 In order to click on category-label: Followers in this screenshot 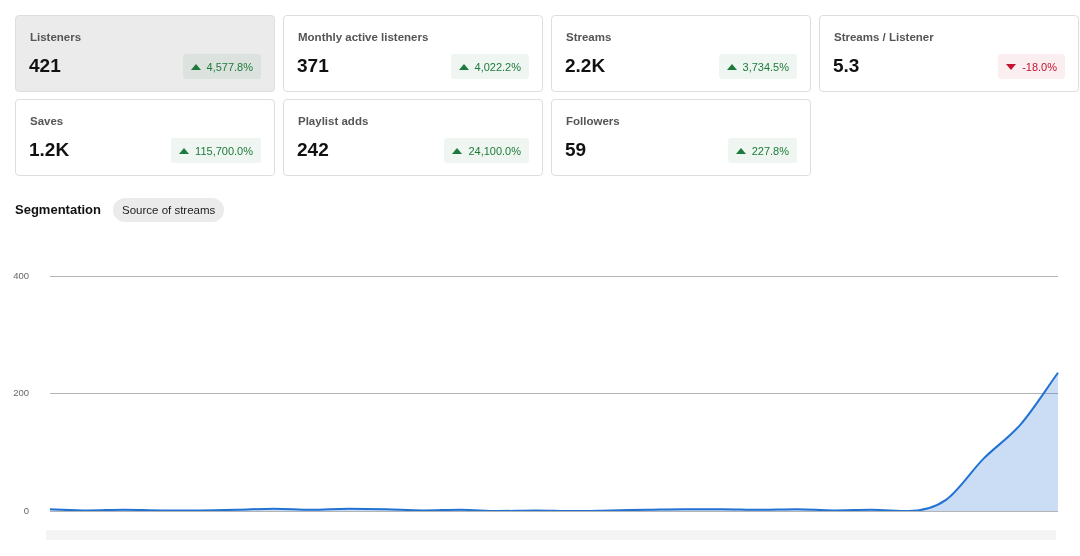, I will do `click(593, 121)`.